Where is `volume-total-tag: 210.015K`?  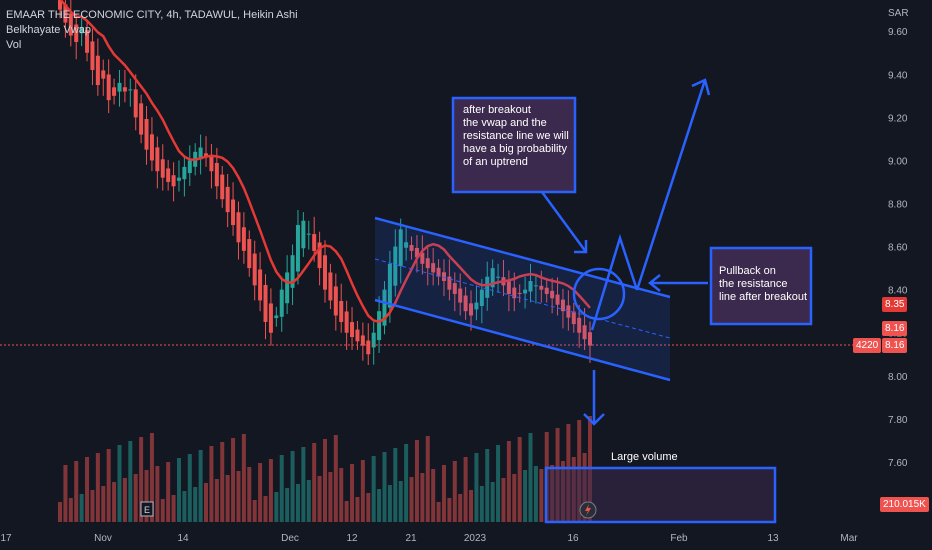 volume-total-tag: 210.015K is located at coordinates (904, 504).